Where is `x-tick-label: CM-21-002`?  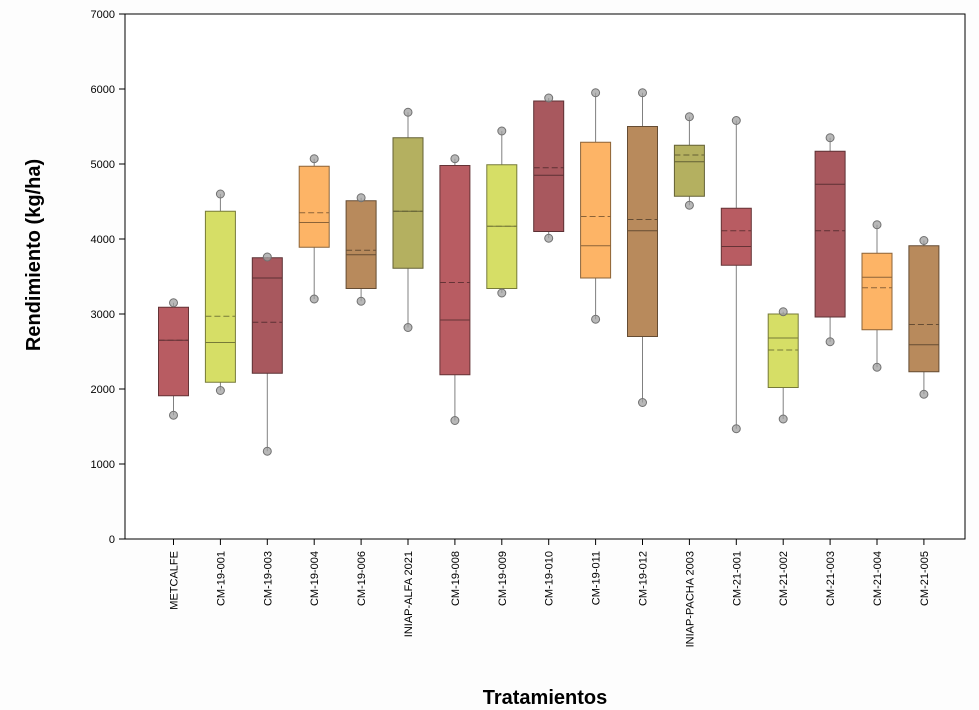
x-tick-label: CM-21-002 is located at coordinates (784, 578).